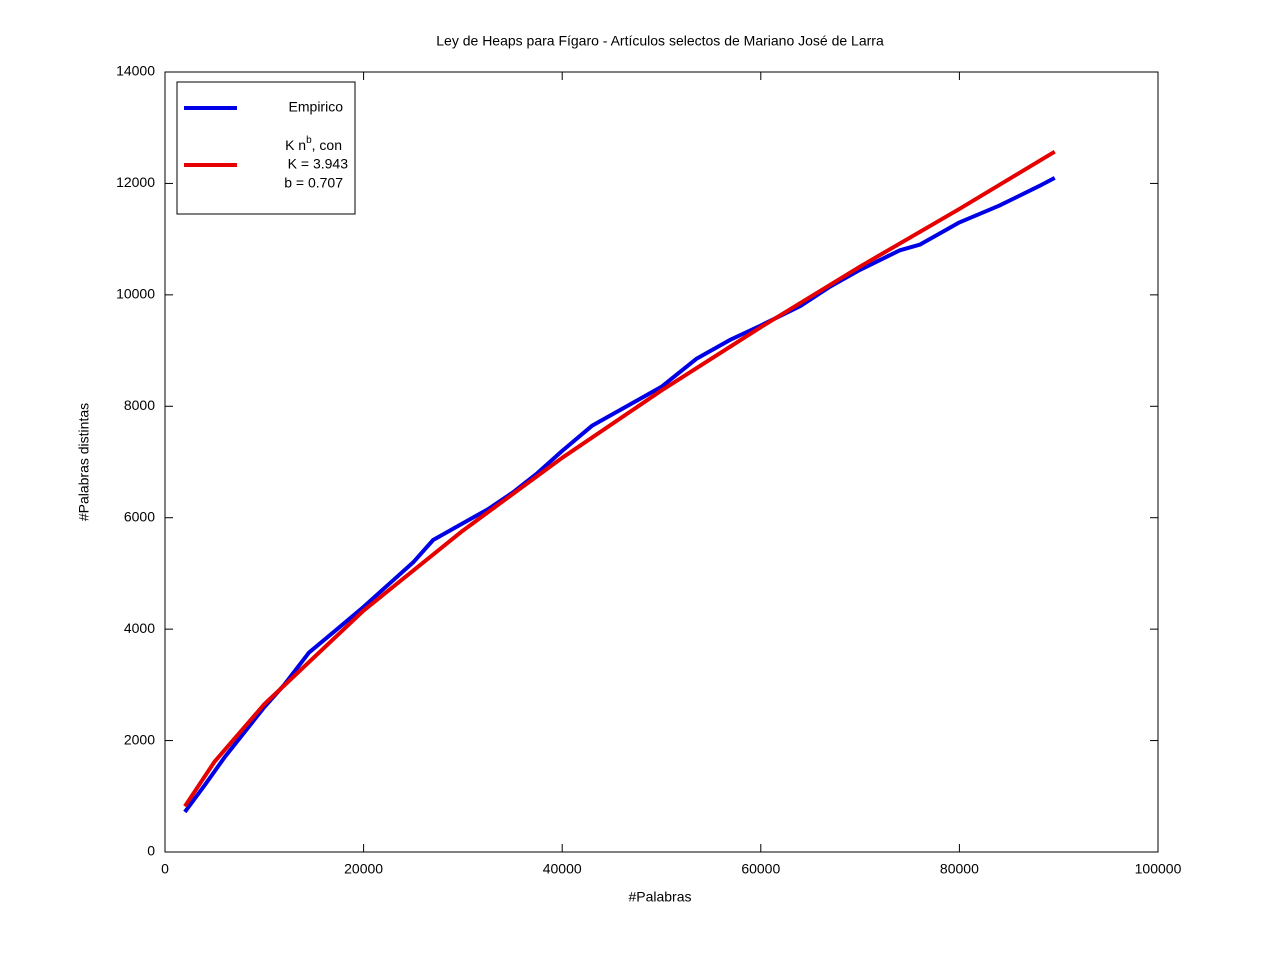  Describe the element at coordinates (363, 869) in the screenshot. I see `x-tick-label: 20000` at that location.